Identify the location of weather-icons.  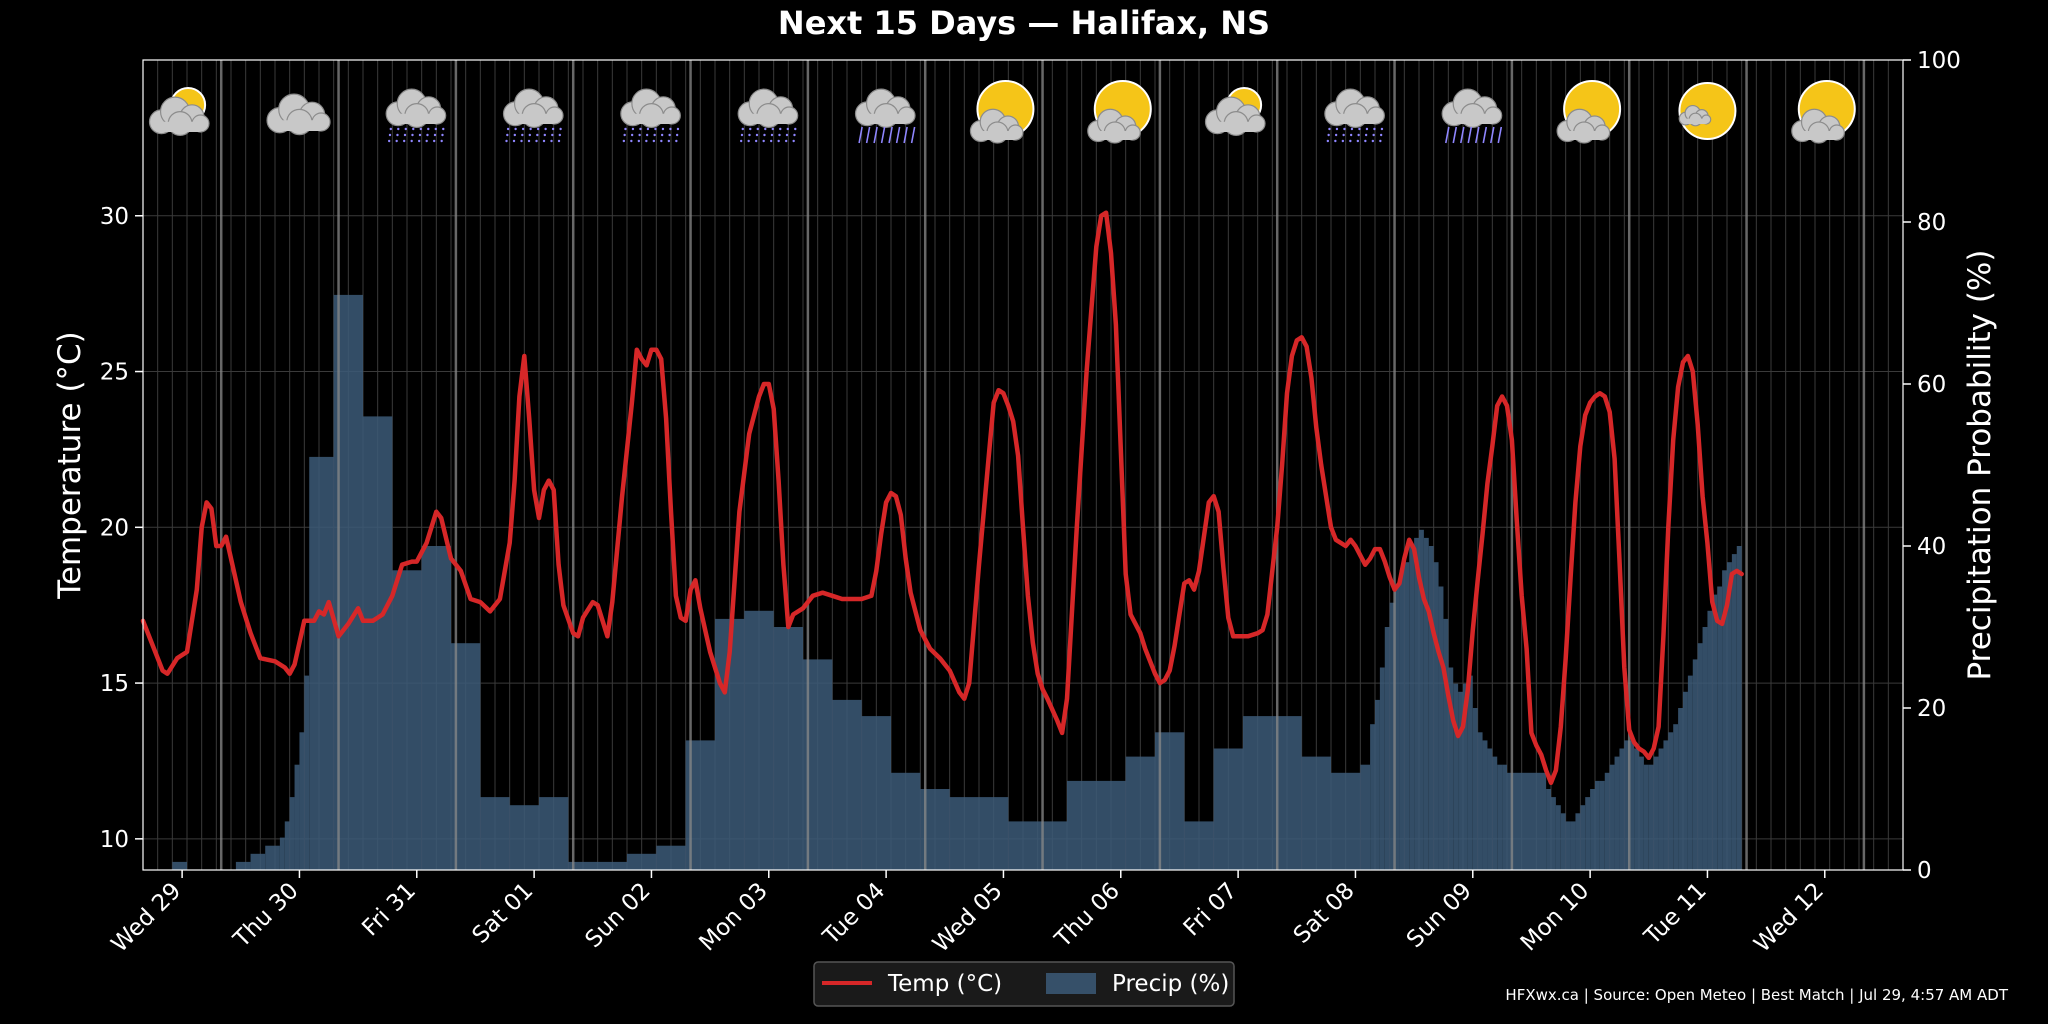
(1002, 112).